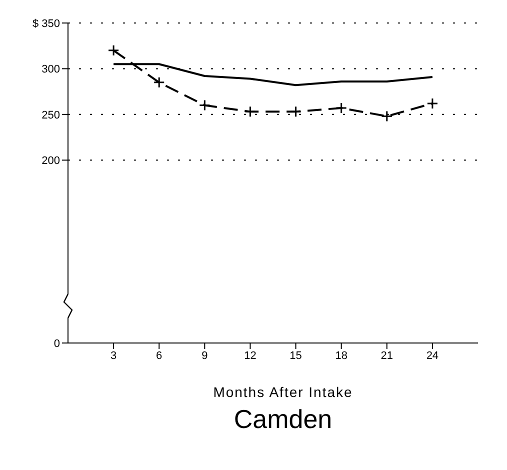 The width and height of the screenshot is (507, 470). Describe the element at coordinates (46, 24) in the screenshot. I see `y-tick-label: $ 350` at that location.